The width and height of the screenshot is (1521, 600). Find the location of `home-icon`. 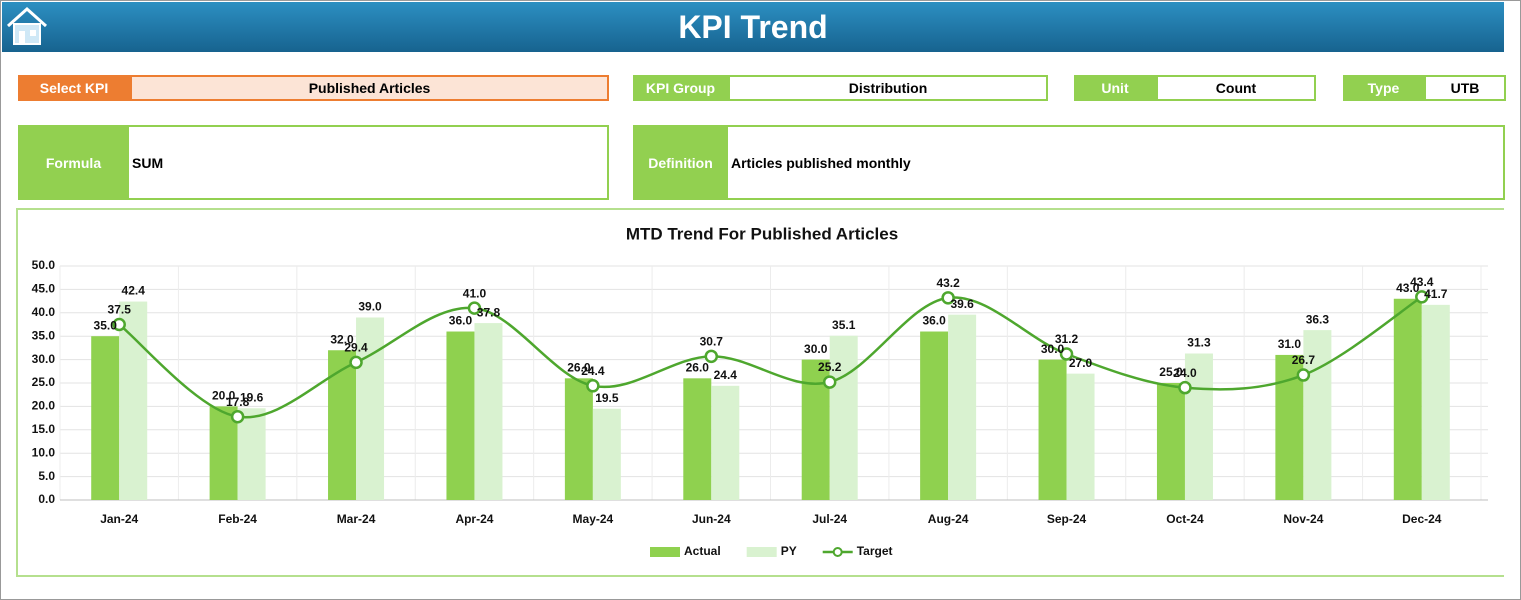

home-icon is located at coordinates (27, 27).